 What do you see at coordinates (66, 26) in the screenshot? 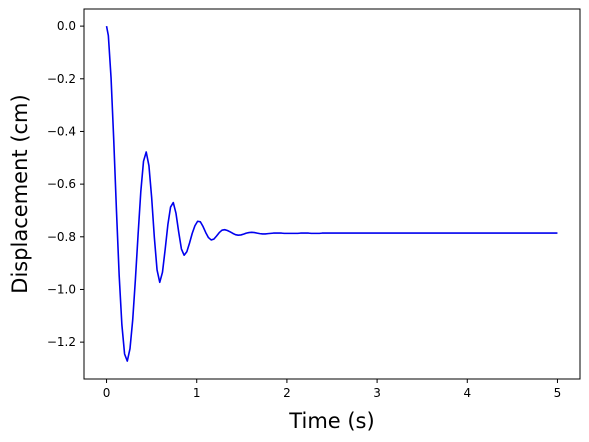
I see `y-tick-label: 0.0` at bounding box center [66, 26].